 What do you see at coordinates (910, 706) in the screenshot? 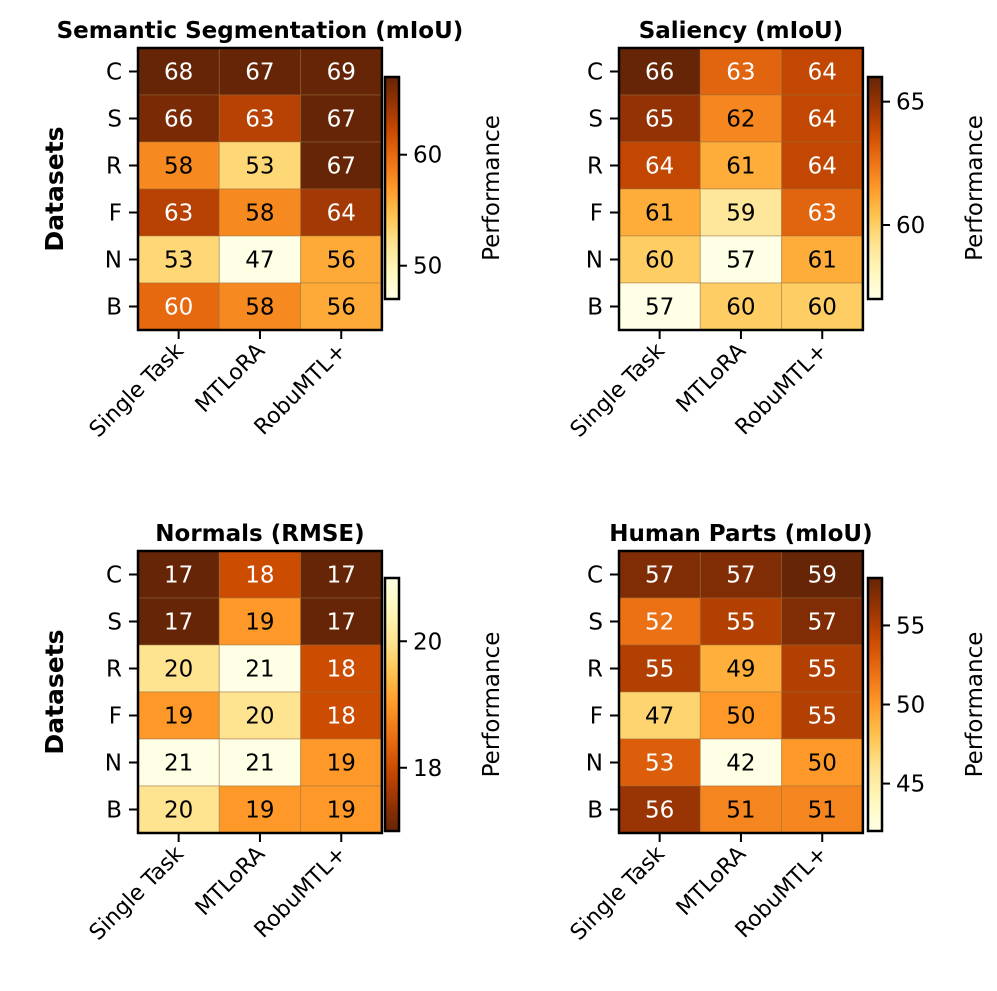
I see `colorbar-tick-label: 50` at bounding box center [910, 706].